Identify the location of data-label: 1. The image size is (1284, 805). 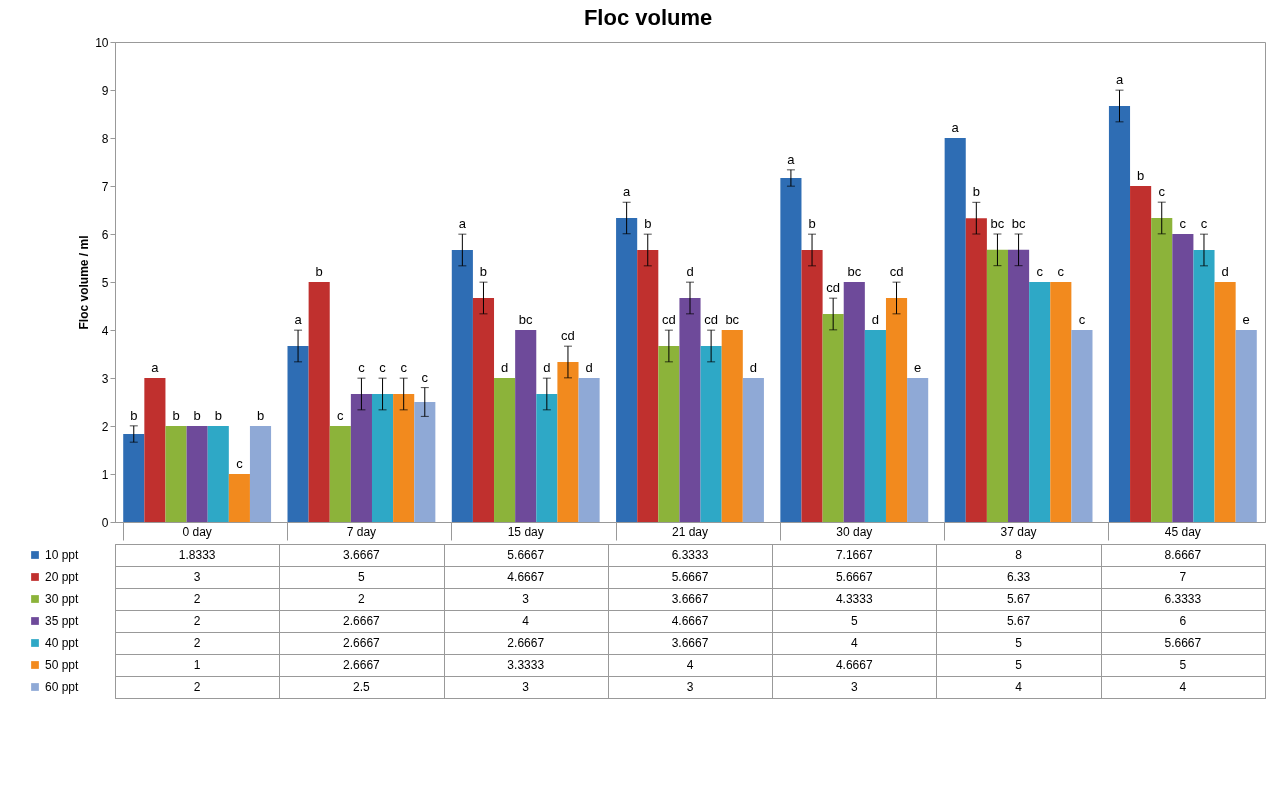
(197, 665).